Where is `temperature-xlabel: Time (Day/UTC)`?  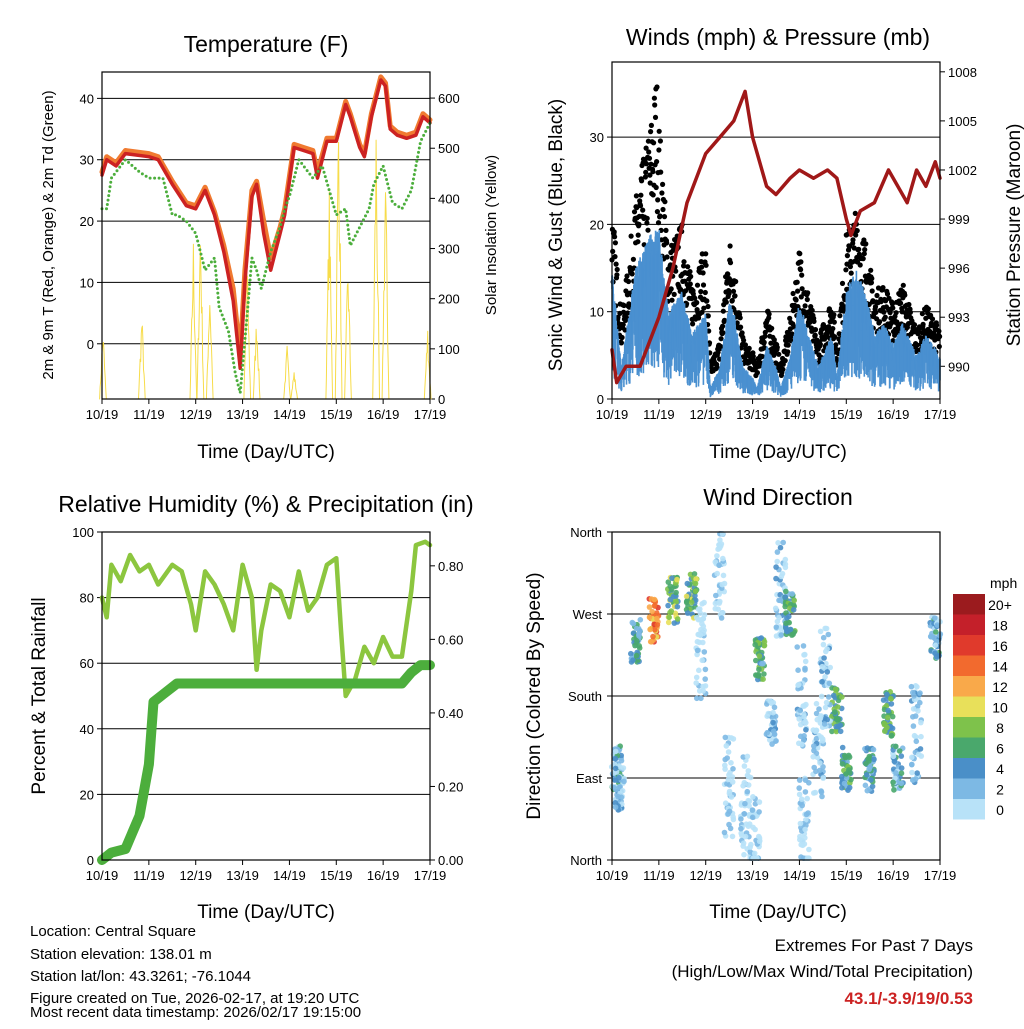
temperature-xlabel: Time (Day/UTC) is located at coordinates (266, 452).